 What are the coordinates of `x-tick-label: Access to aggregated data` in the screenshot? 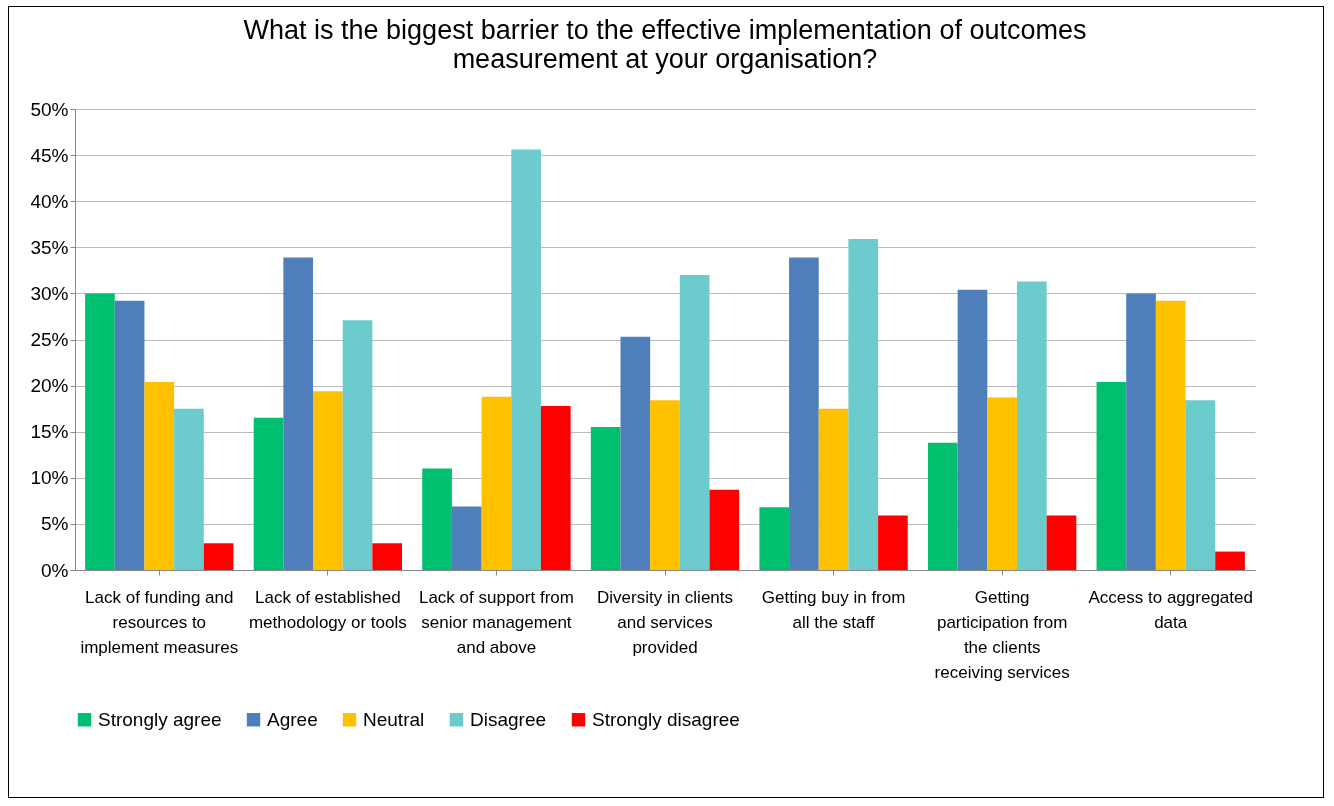 It's located at (1170, 609).